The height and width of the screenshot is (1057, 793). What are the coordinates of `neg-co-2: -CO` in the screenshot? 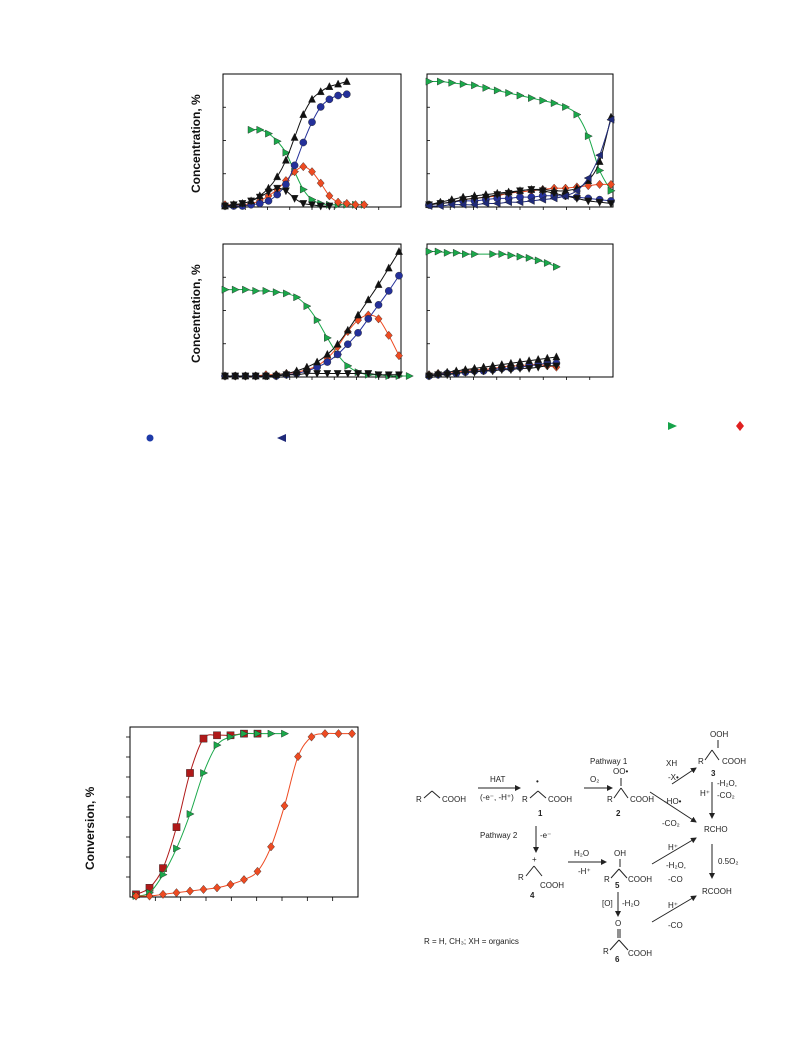 It's located at (675, 925).